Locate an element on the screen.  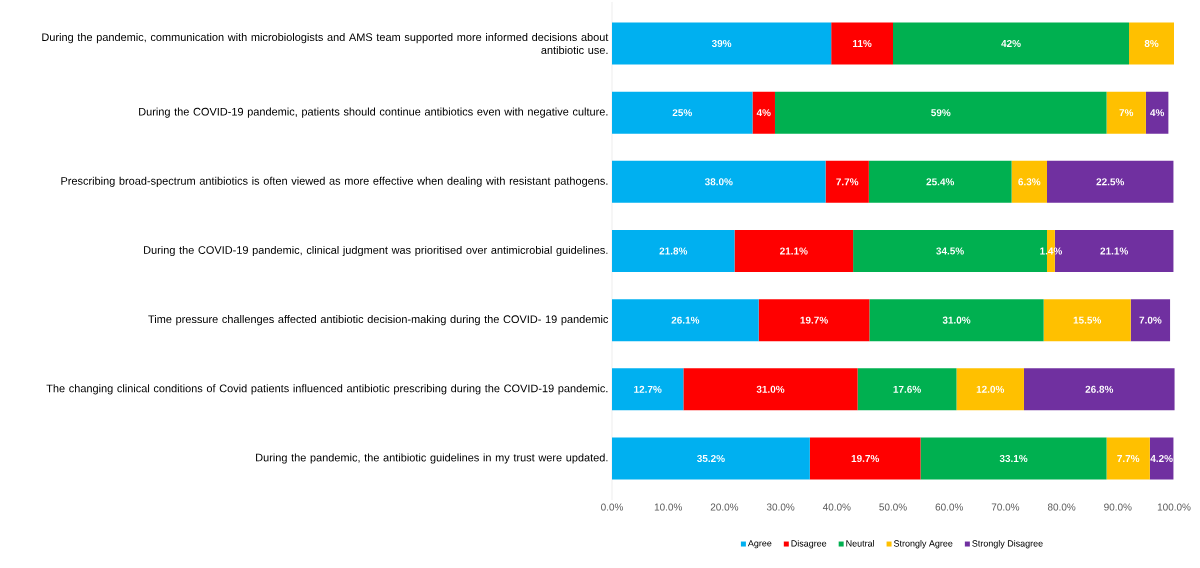
data-label: 12.0% is located at coordinates (990, 389).